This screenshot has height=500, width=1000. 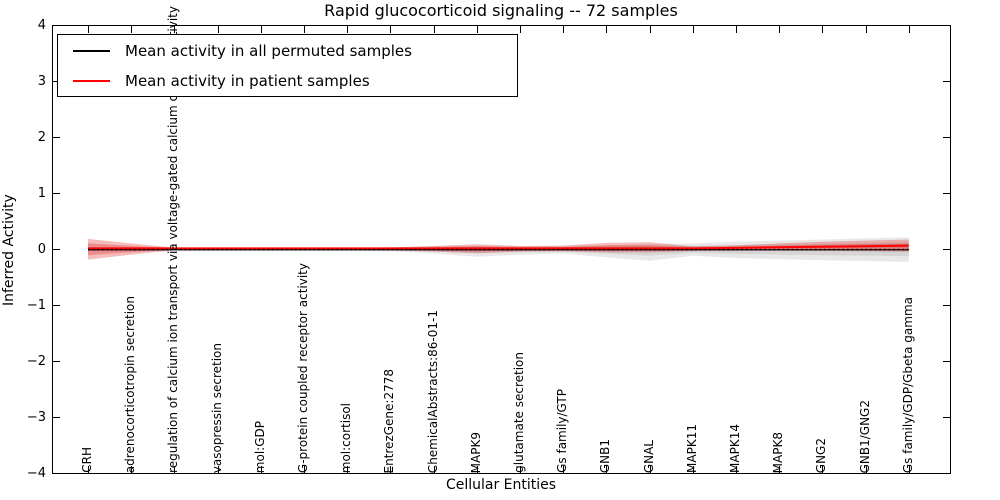 What do you see at coordinates (36, 473) in the screenshot?
I see `y-tick-label: −4` at bounding box center [36, 473].